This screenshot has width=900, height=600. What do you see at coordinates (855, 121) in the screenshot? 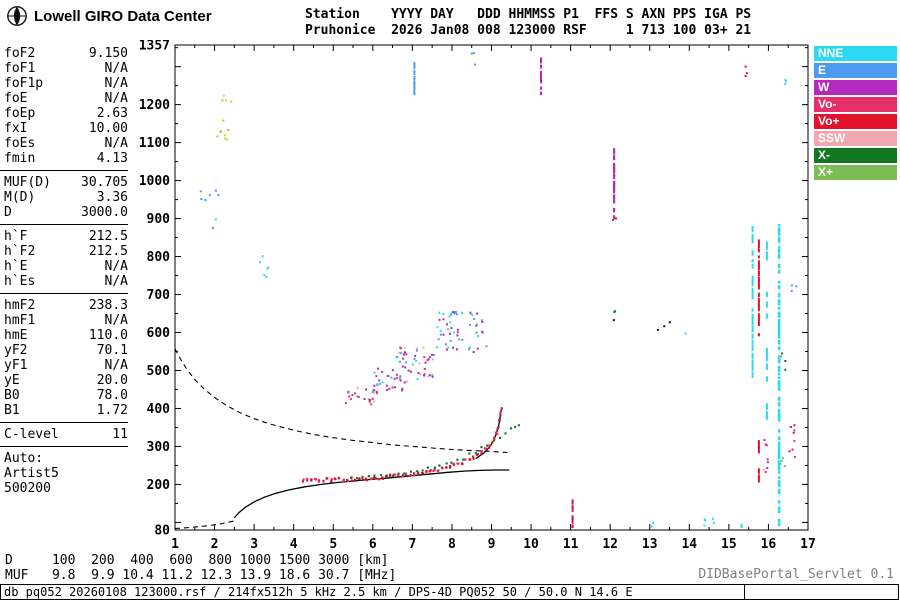
I see `legend-item-vo: Vo+` at bounding box center [855, 121].